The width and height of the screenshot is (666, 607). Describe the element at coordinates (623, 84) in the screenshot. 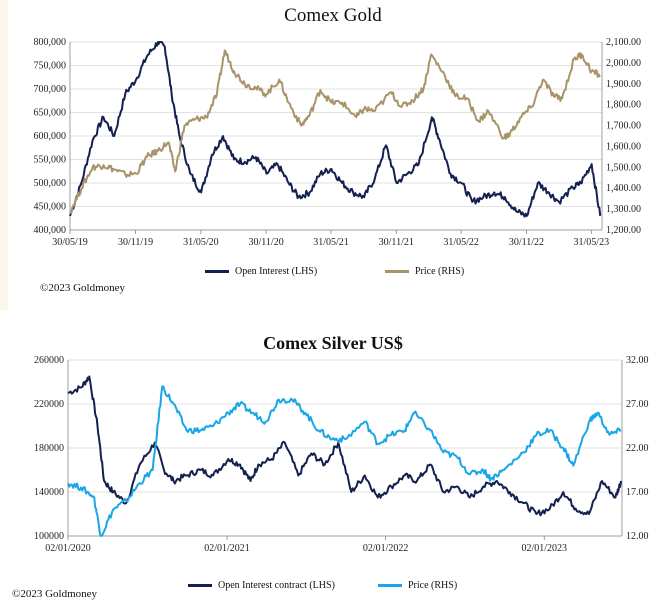

I see `right-tick-label: 1,900.00` at that location.